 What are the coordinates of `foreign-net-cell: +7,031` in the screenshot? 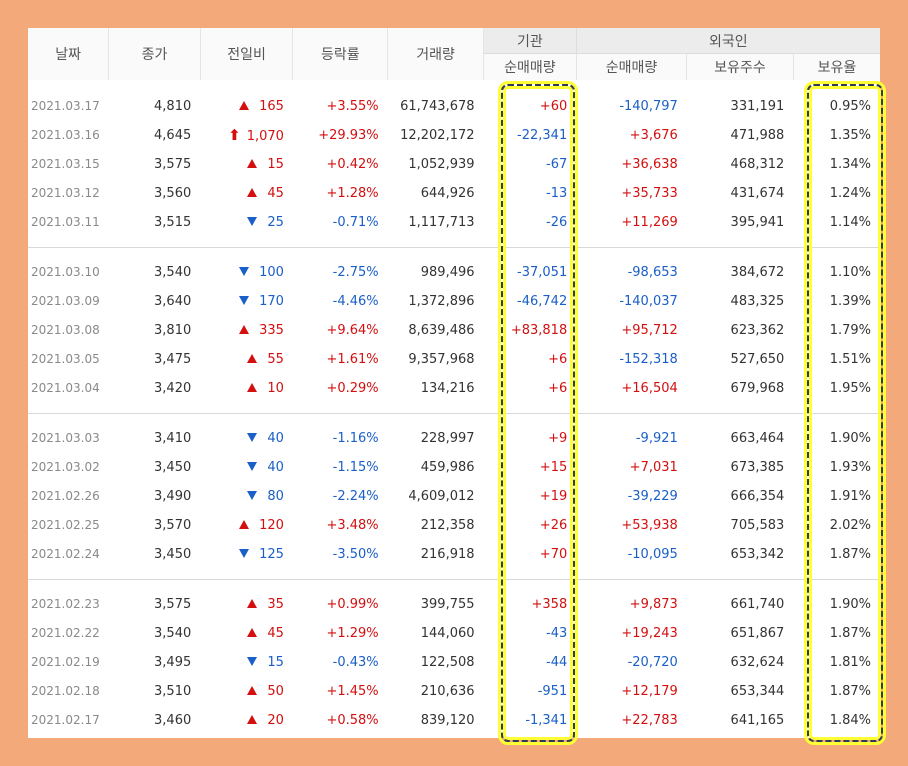 It's located at (631, 467).